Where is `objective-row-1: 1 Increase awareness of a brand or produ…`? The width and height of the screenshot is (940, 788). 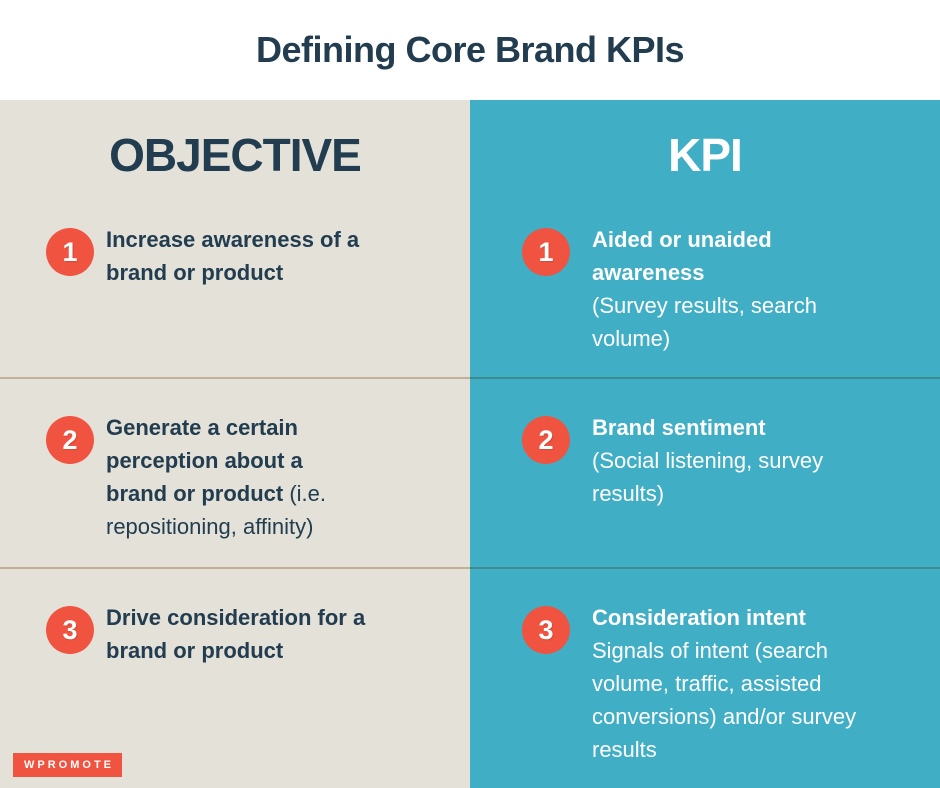
objective-row-1: 1 Increase awareness of a brand or produ… is located at coordinates (235, 293).